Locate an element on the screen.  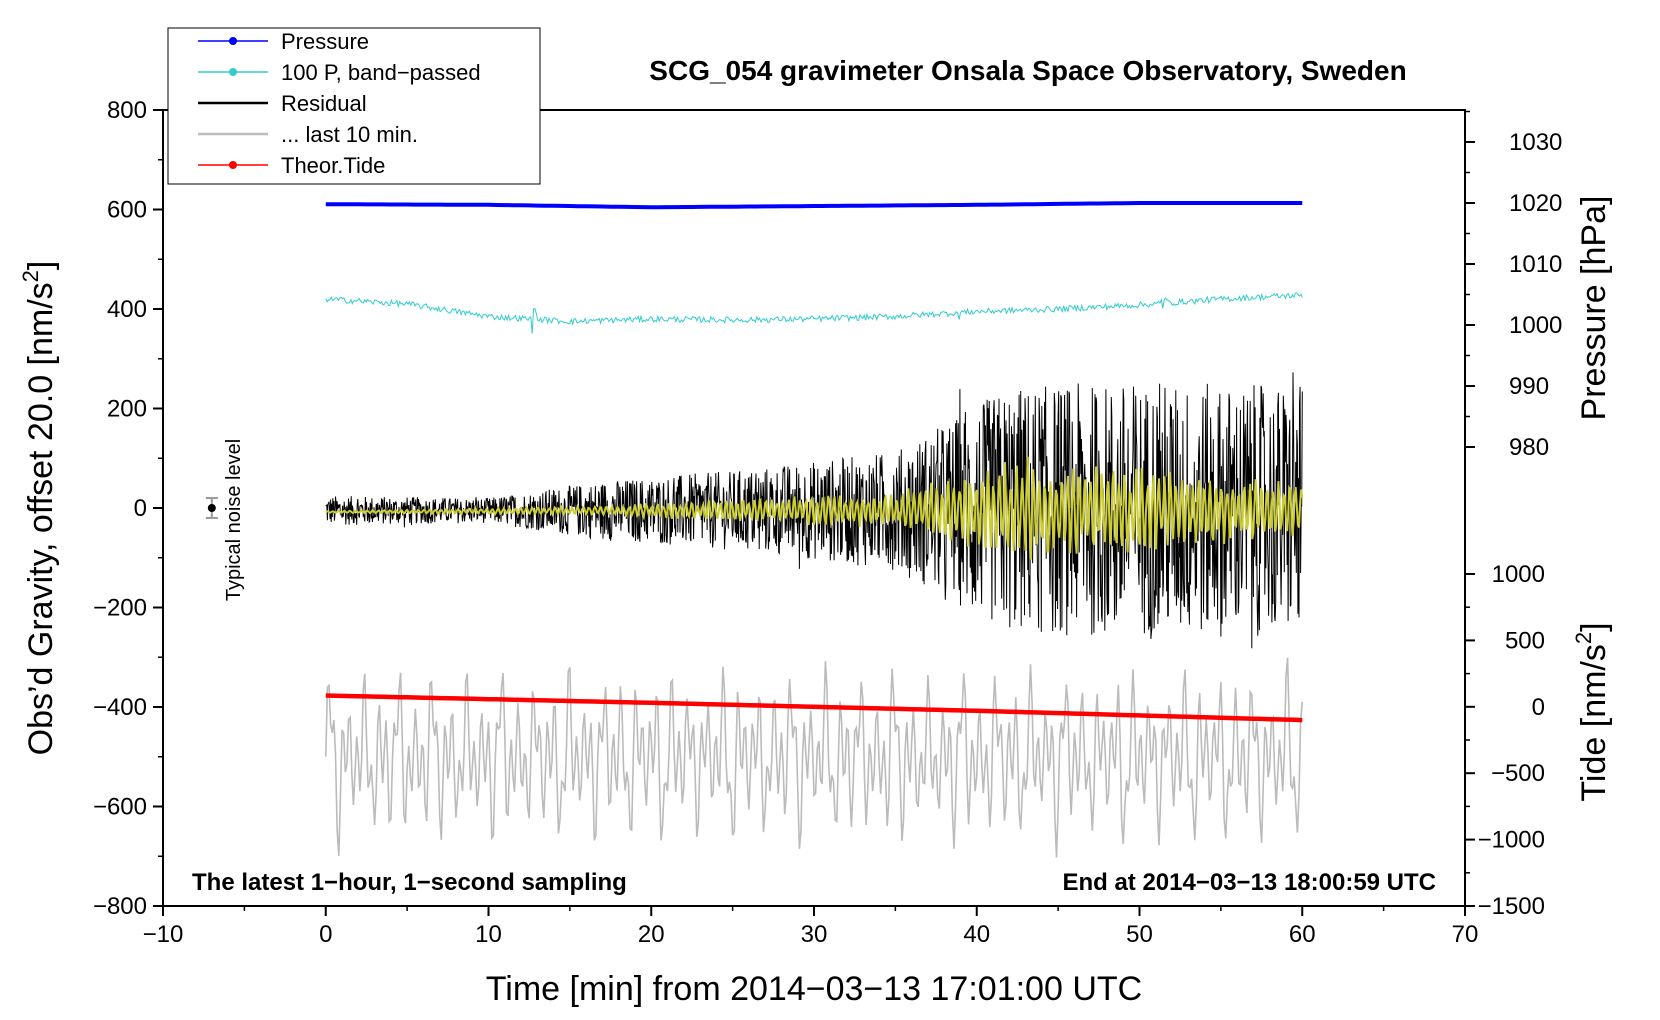
tide-axis-title-text: Tide [nm/s is located at coordinates (1594, 722).